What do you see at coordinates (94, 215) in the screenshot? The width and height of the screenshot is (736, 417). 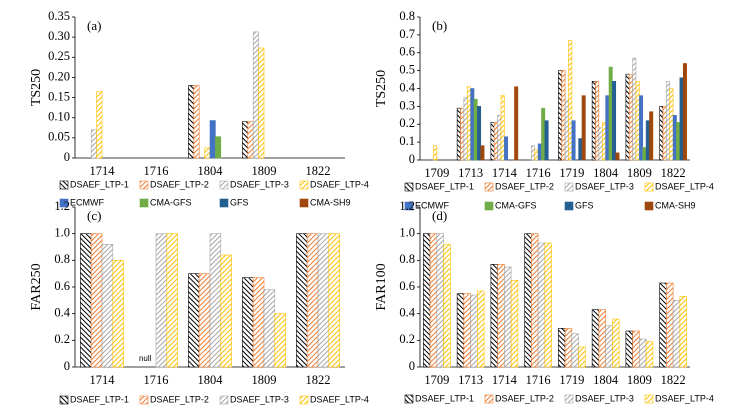 I see `panel-label: (c)` at bounding box center [94, 215].